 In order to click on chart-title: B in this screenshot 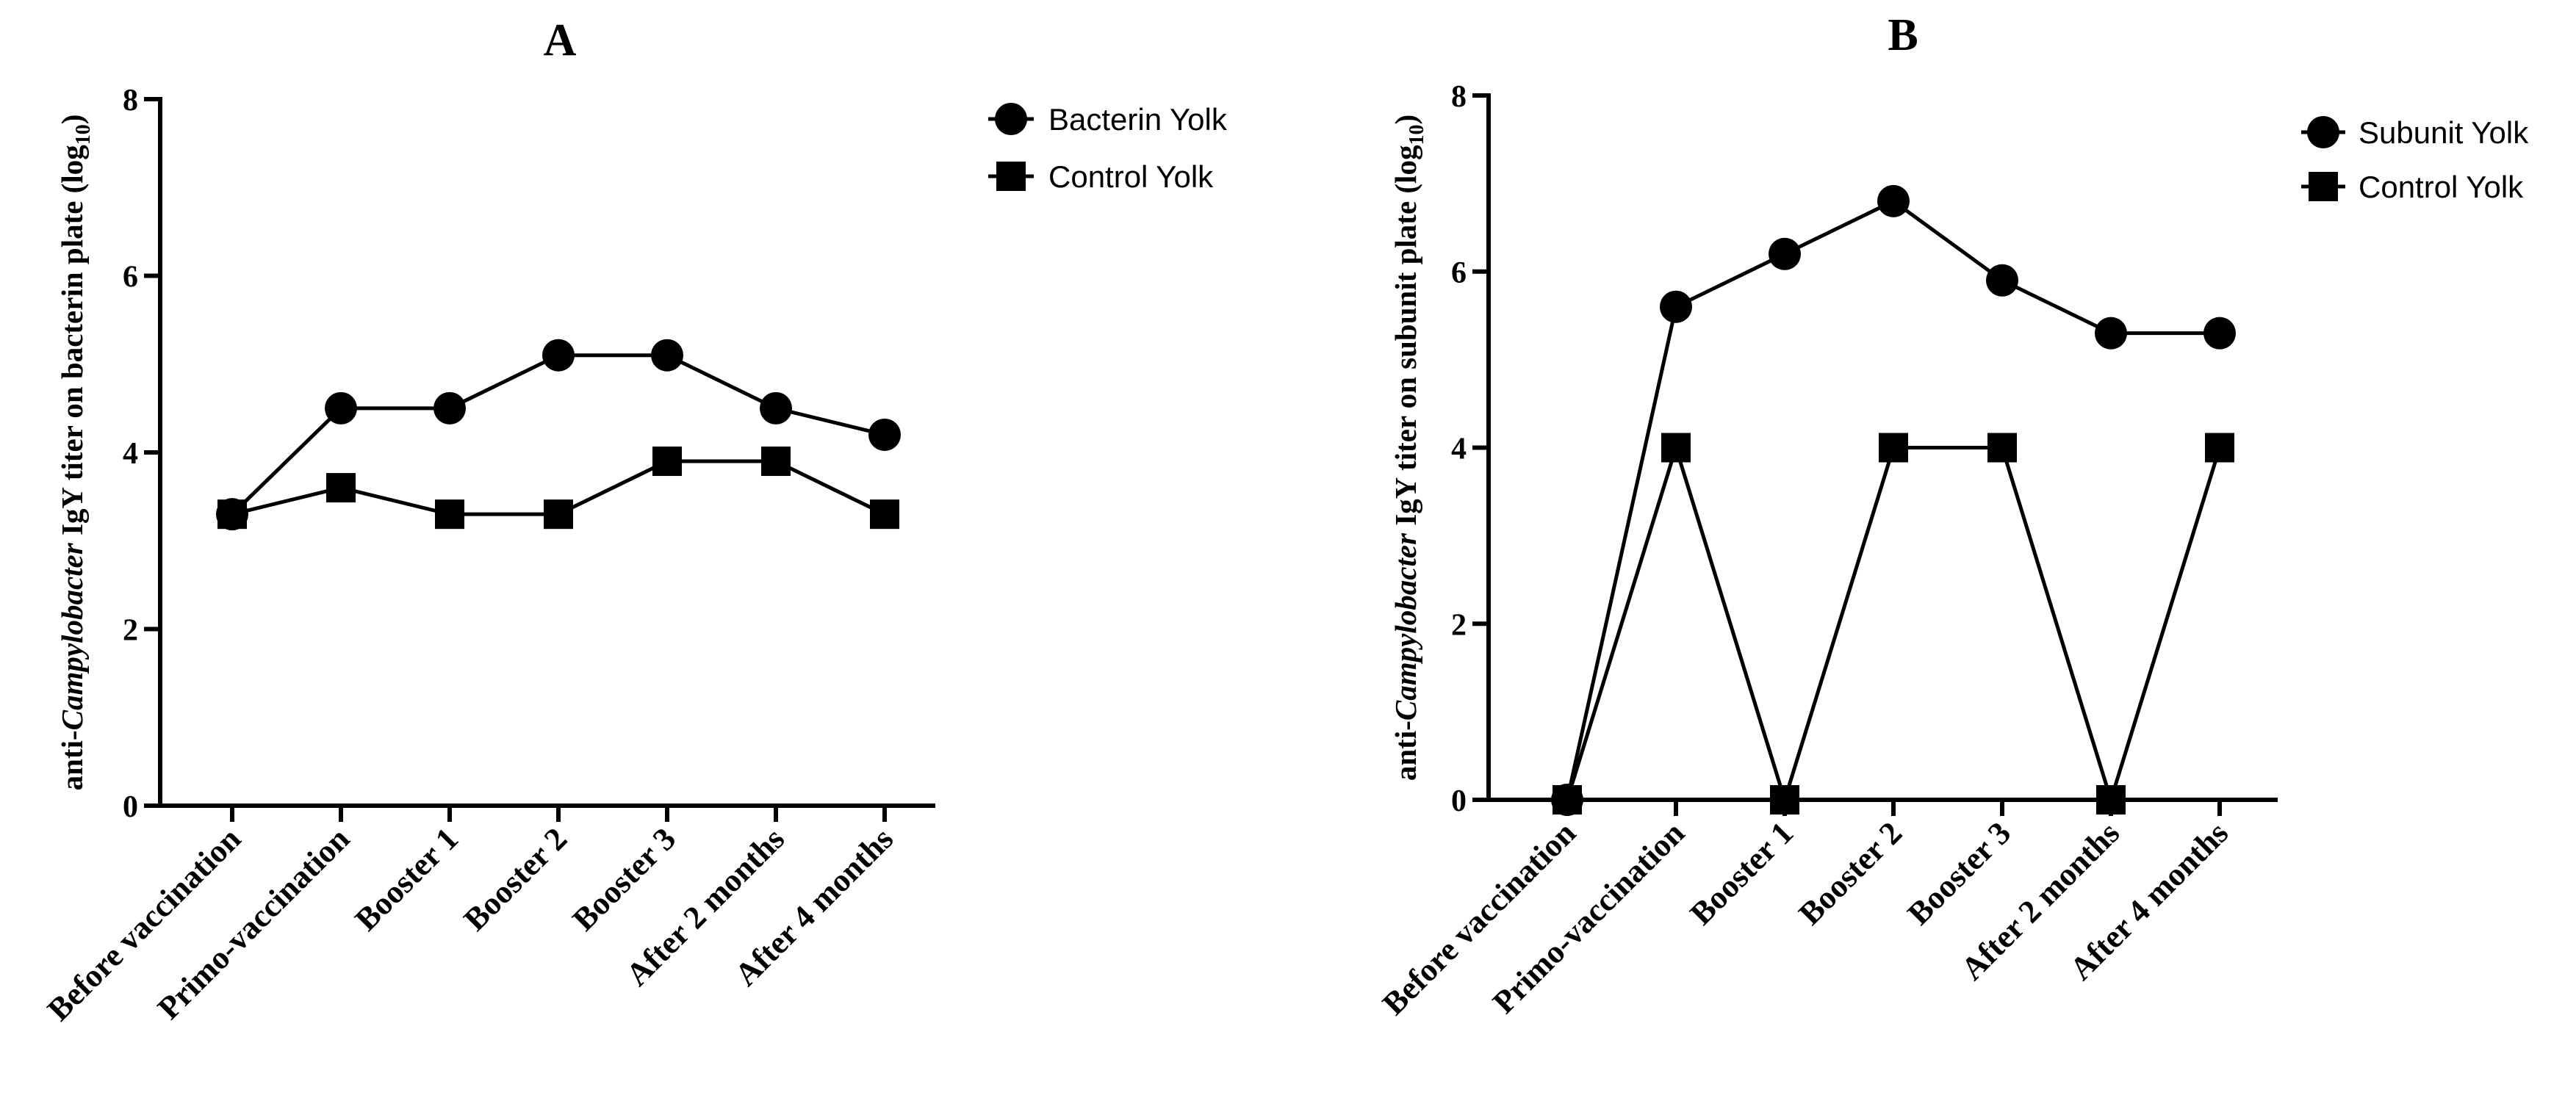, I will do `click(1903, 35)`.